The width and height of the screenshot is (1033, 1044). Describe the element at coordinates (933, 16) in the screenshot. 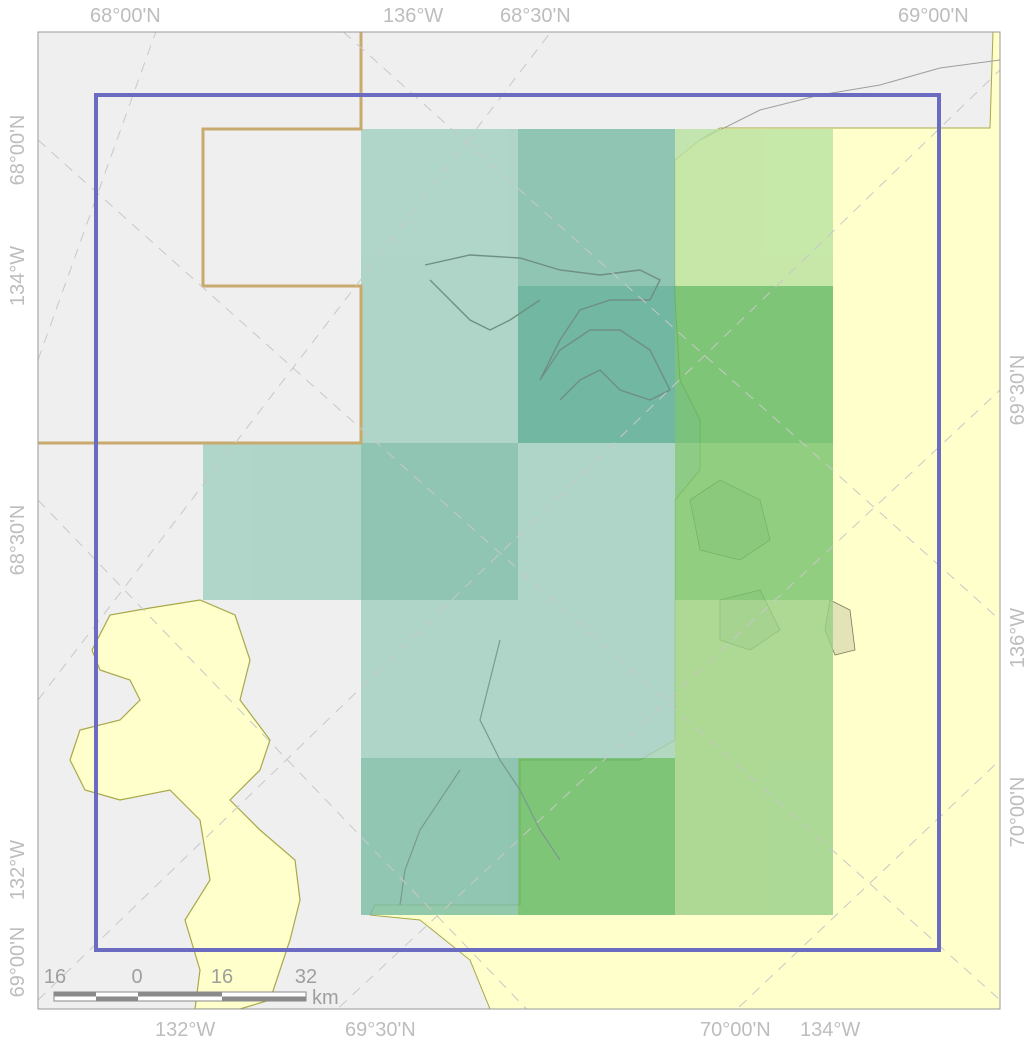

I see `top-label-4: 69°00'N` at that location.